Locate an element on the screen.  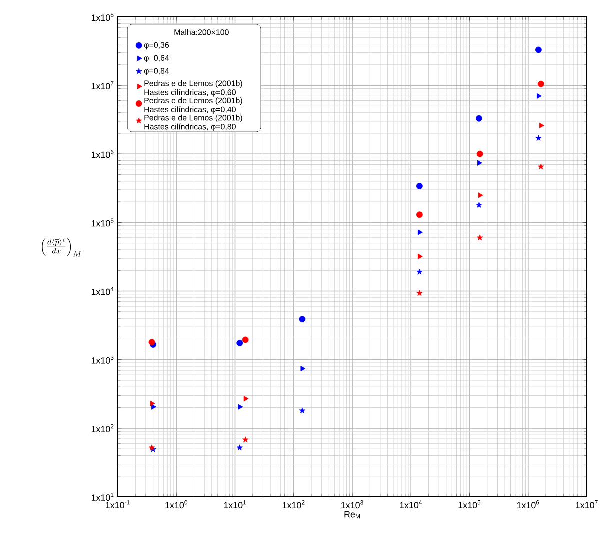
x-tick-label: 1x10$^{4}$ is located at coordinates (411, 504).